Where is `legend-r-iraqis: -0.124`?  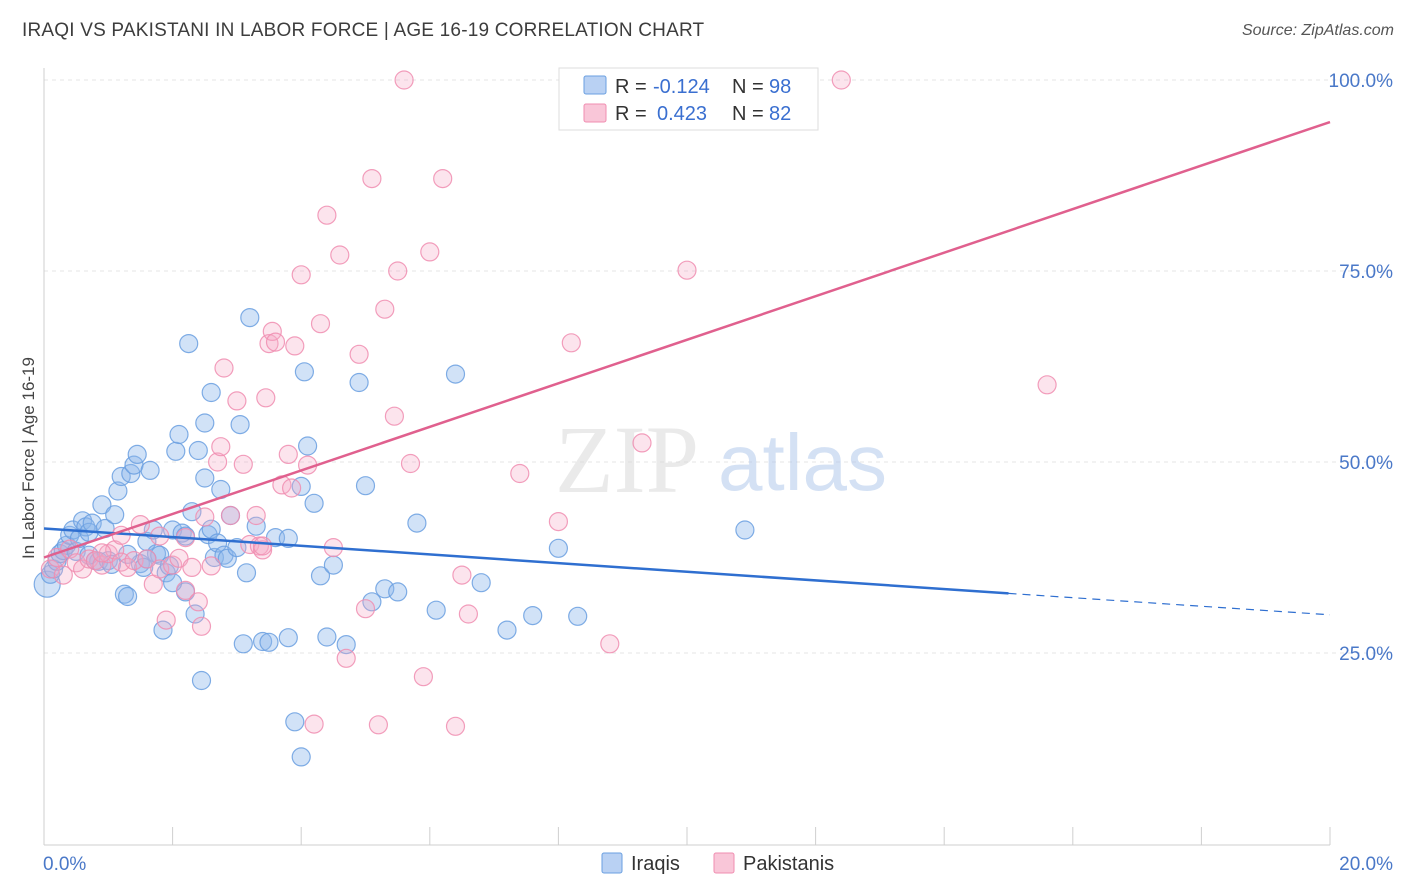 legend-r-iraqis: -0.124 is located at coordinates (681, 87).